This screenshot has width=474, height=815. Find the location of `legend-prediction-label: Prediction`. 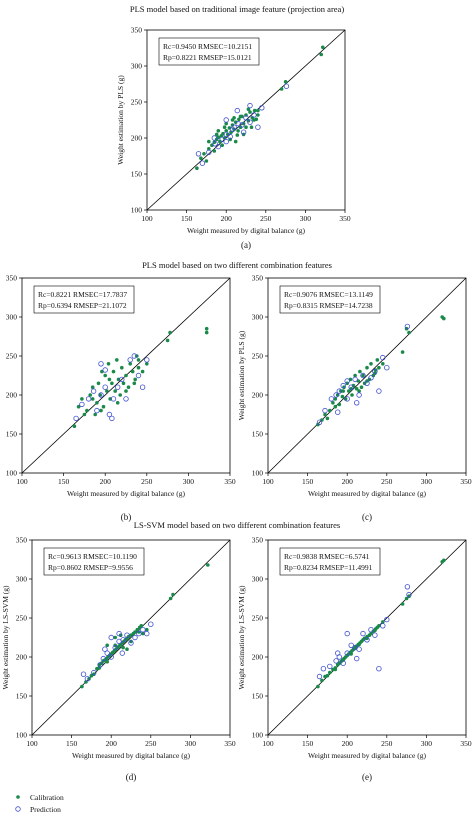

legend-prediction-label: Prediction is located at coordinates (45, 809).